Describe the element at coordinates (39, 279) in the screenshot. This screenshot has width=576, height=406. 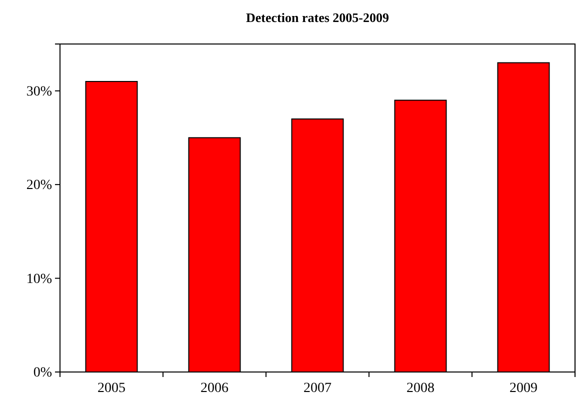
I see `y-tick-label: 10%` at that location.